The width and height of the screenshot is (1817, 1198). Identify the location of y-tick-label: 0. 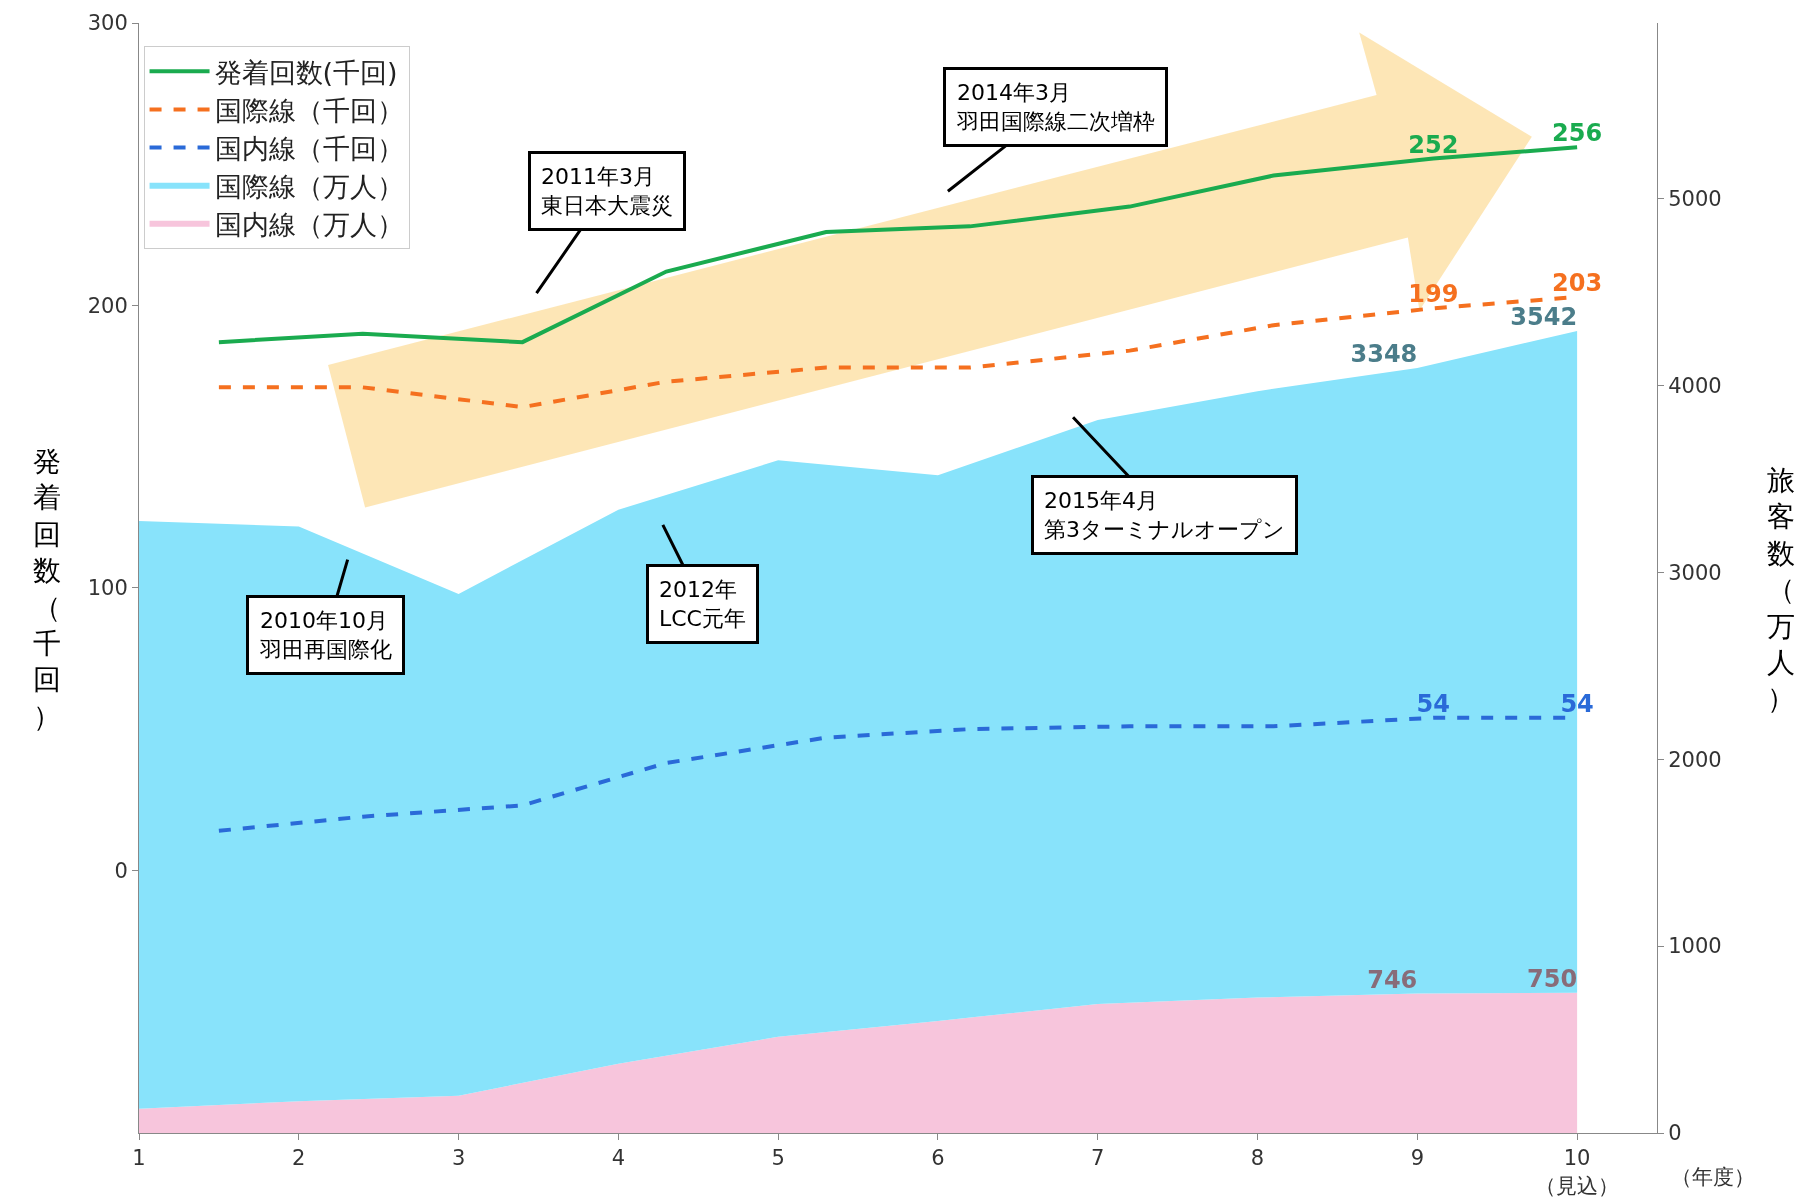
(121, 870).